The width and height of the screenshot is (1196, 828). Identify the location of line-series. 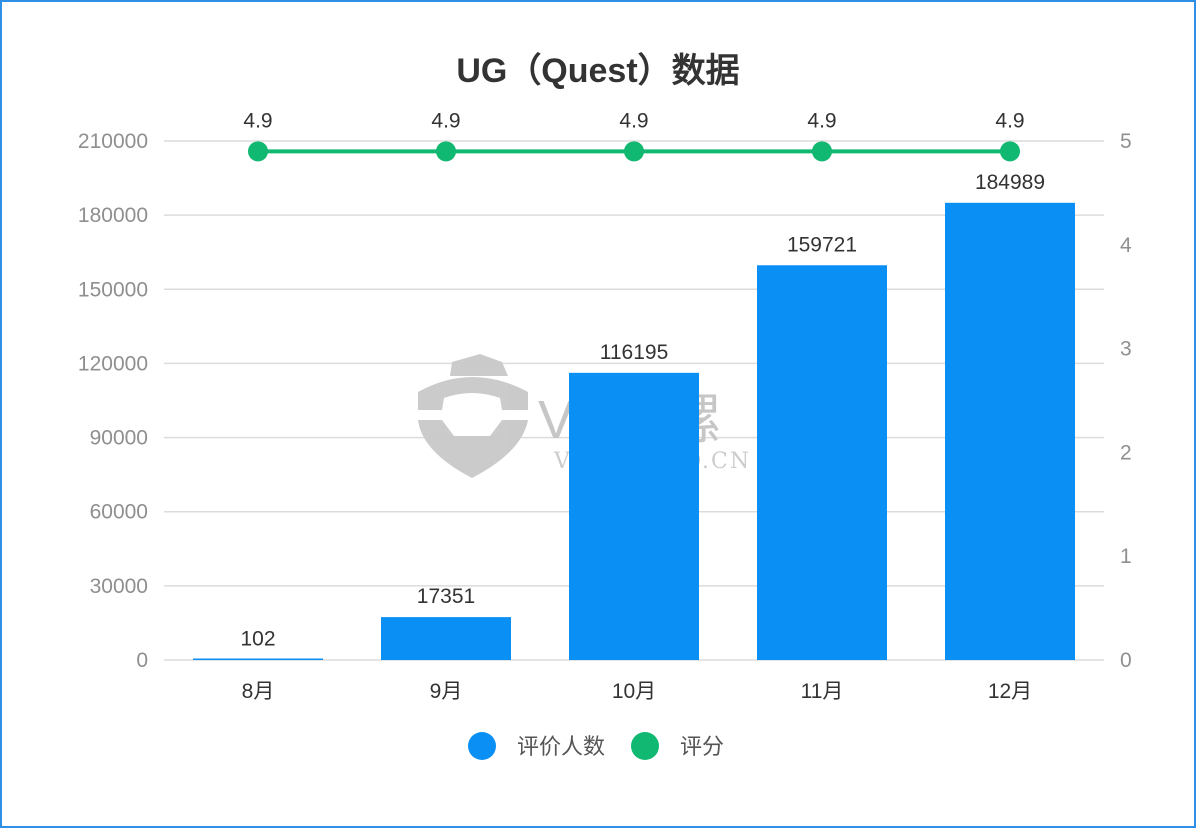
(634, 151).